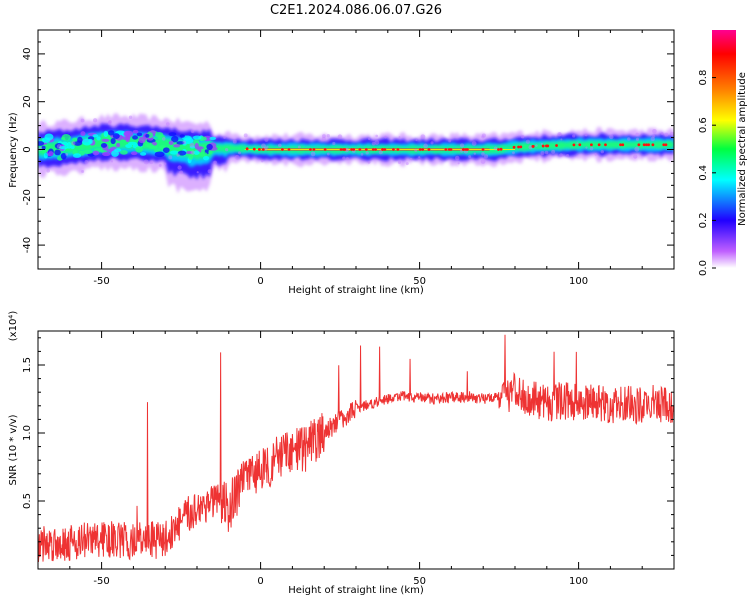  Describe the element at coordinates (27, 101) in the screenshot. I see `spectrogram-ytick-label: 20` at that location.